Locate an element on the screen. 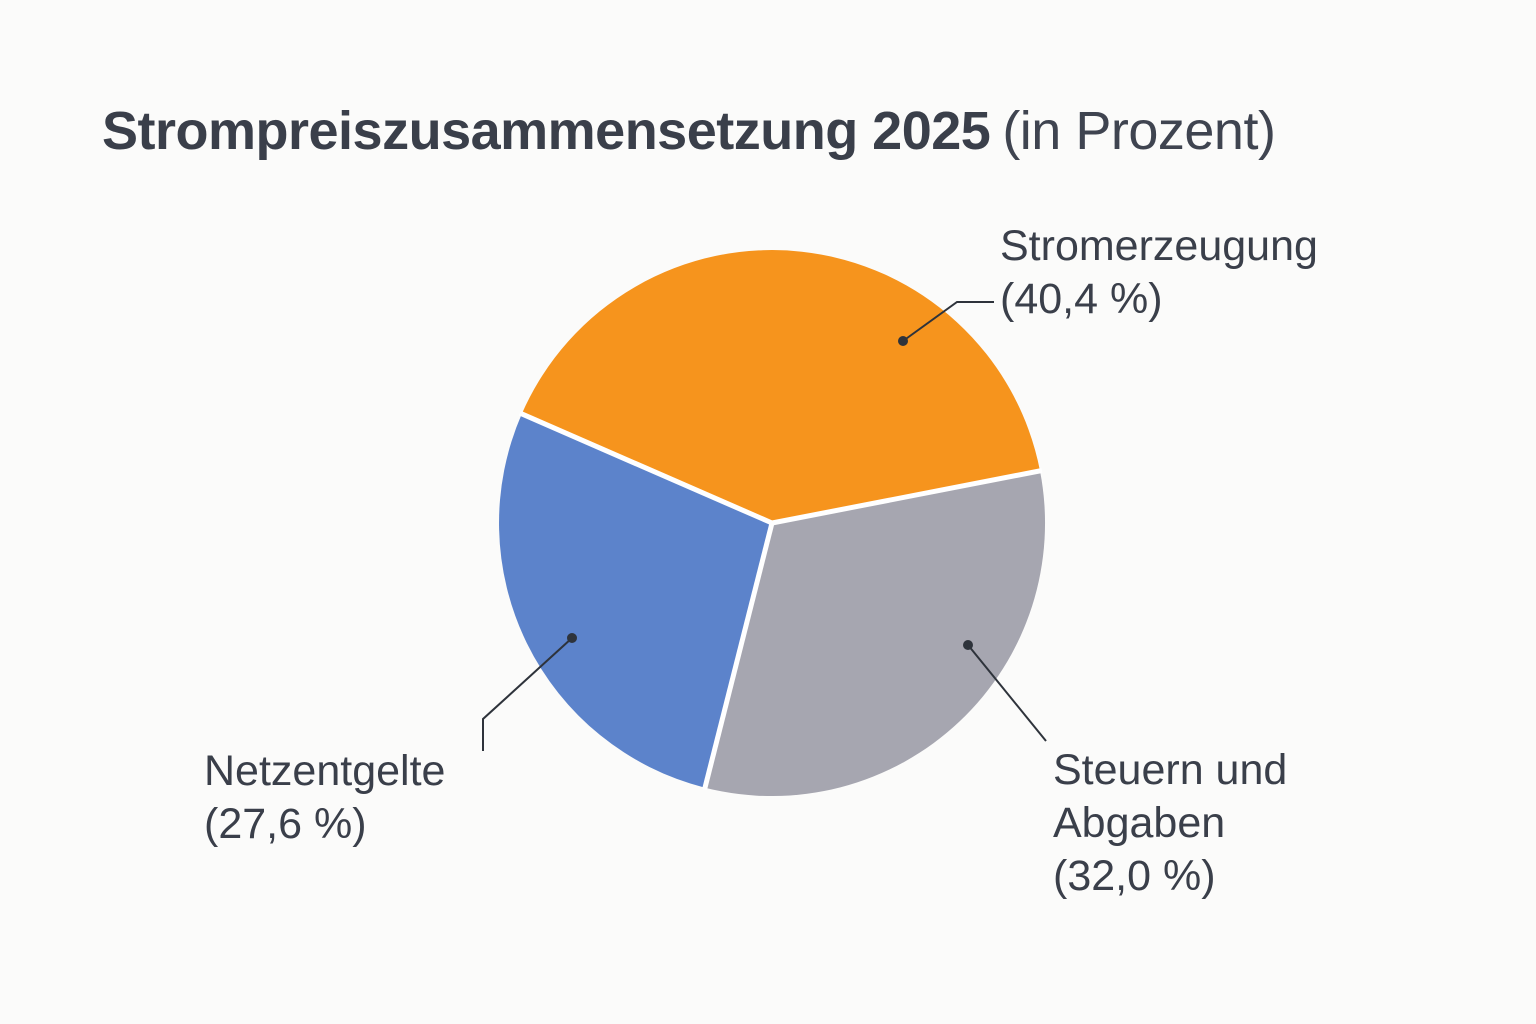  leader-dot-steuern-und-abgaben is located at coordinates (968, 645).